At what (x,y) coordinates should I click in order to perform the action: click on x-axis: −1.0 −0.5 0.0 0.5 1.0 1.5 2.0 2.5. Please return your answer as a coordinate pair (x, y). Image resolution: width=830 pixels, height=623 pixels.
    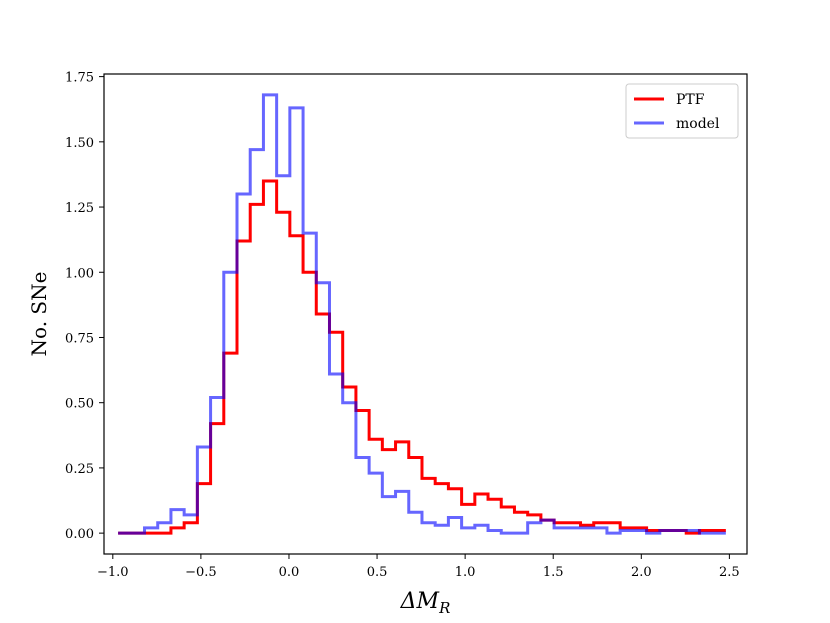
    Looking at the image, I should click on (418, 567).